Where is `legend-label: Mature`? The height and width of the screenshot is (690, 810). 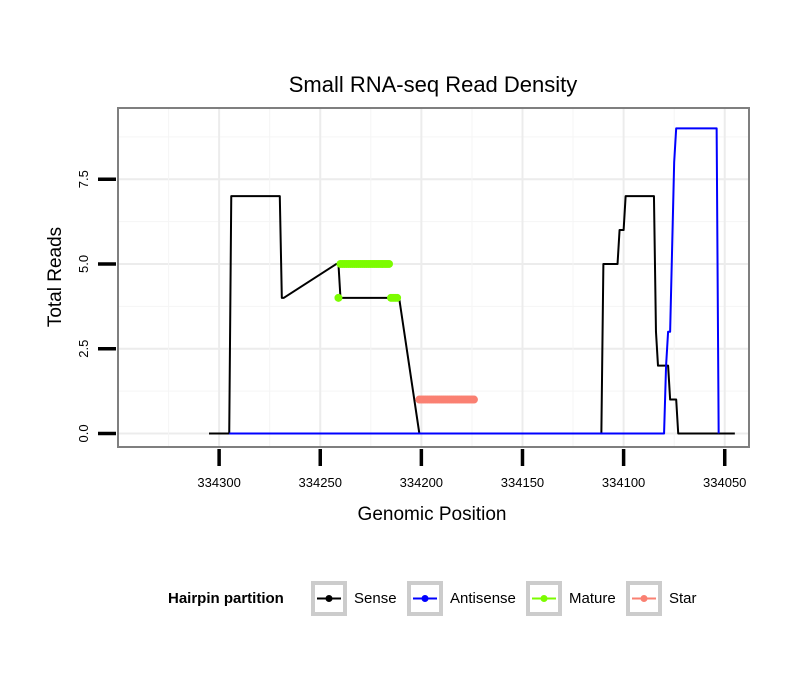 legend-label: Mature is located at coordinates (592, 598).